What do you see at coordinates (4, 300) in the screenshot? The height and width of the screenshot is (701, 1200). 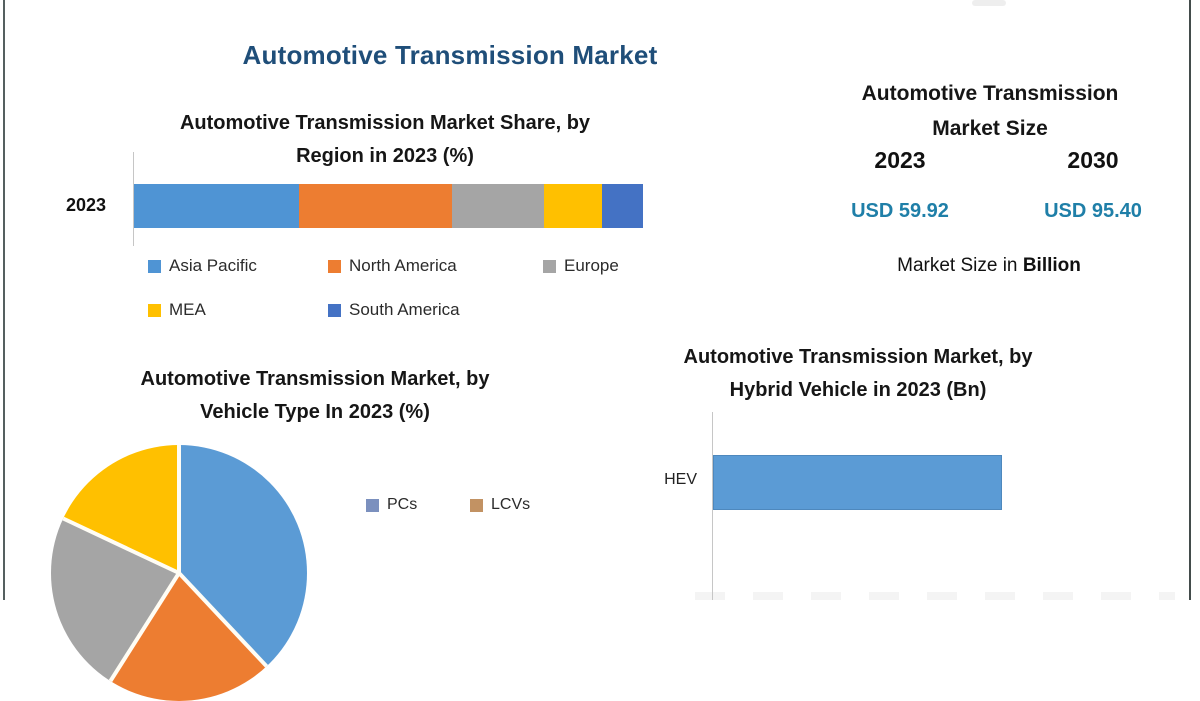 I see `left-frame-line` at bounding box center [4, 300].